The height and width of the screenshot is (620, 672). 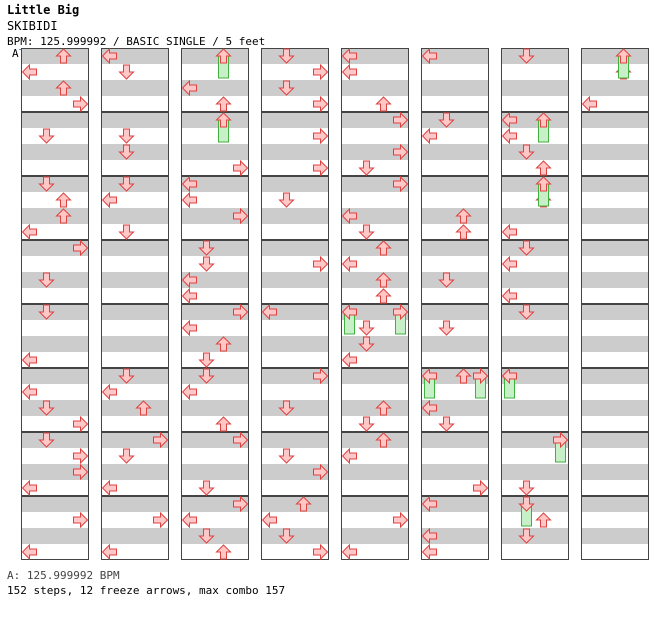 What do you see at coordinates (15, 53) in the screenshot?
I see `bpm-marker-label: A` at bounding box center [15, 53].